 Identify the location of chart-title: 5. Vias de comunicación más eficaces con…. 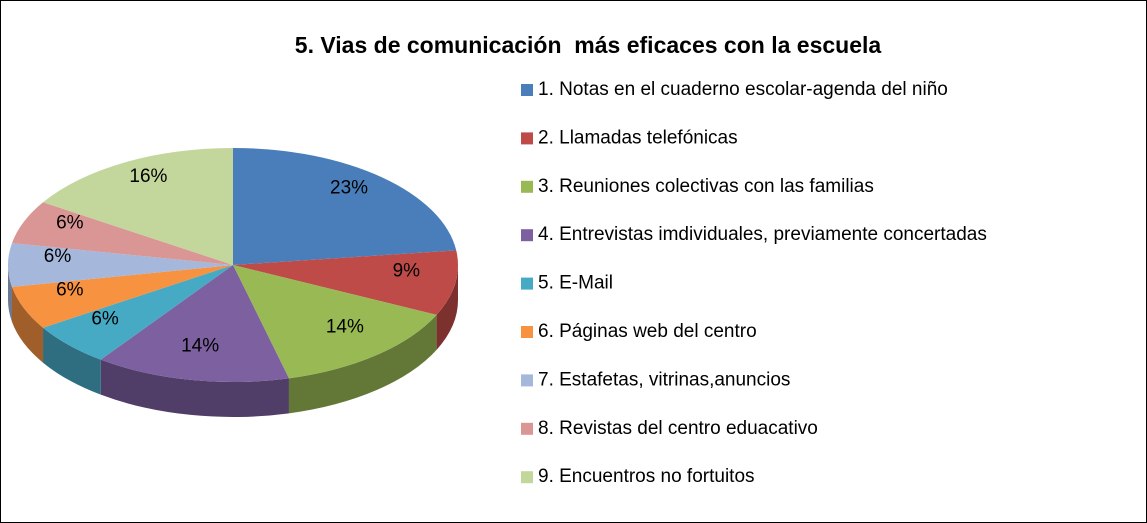
(588, 45).